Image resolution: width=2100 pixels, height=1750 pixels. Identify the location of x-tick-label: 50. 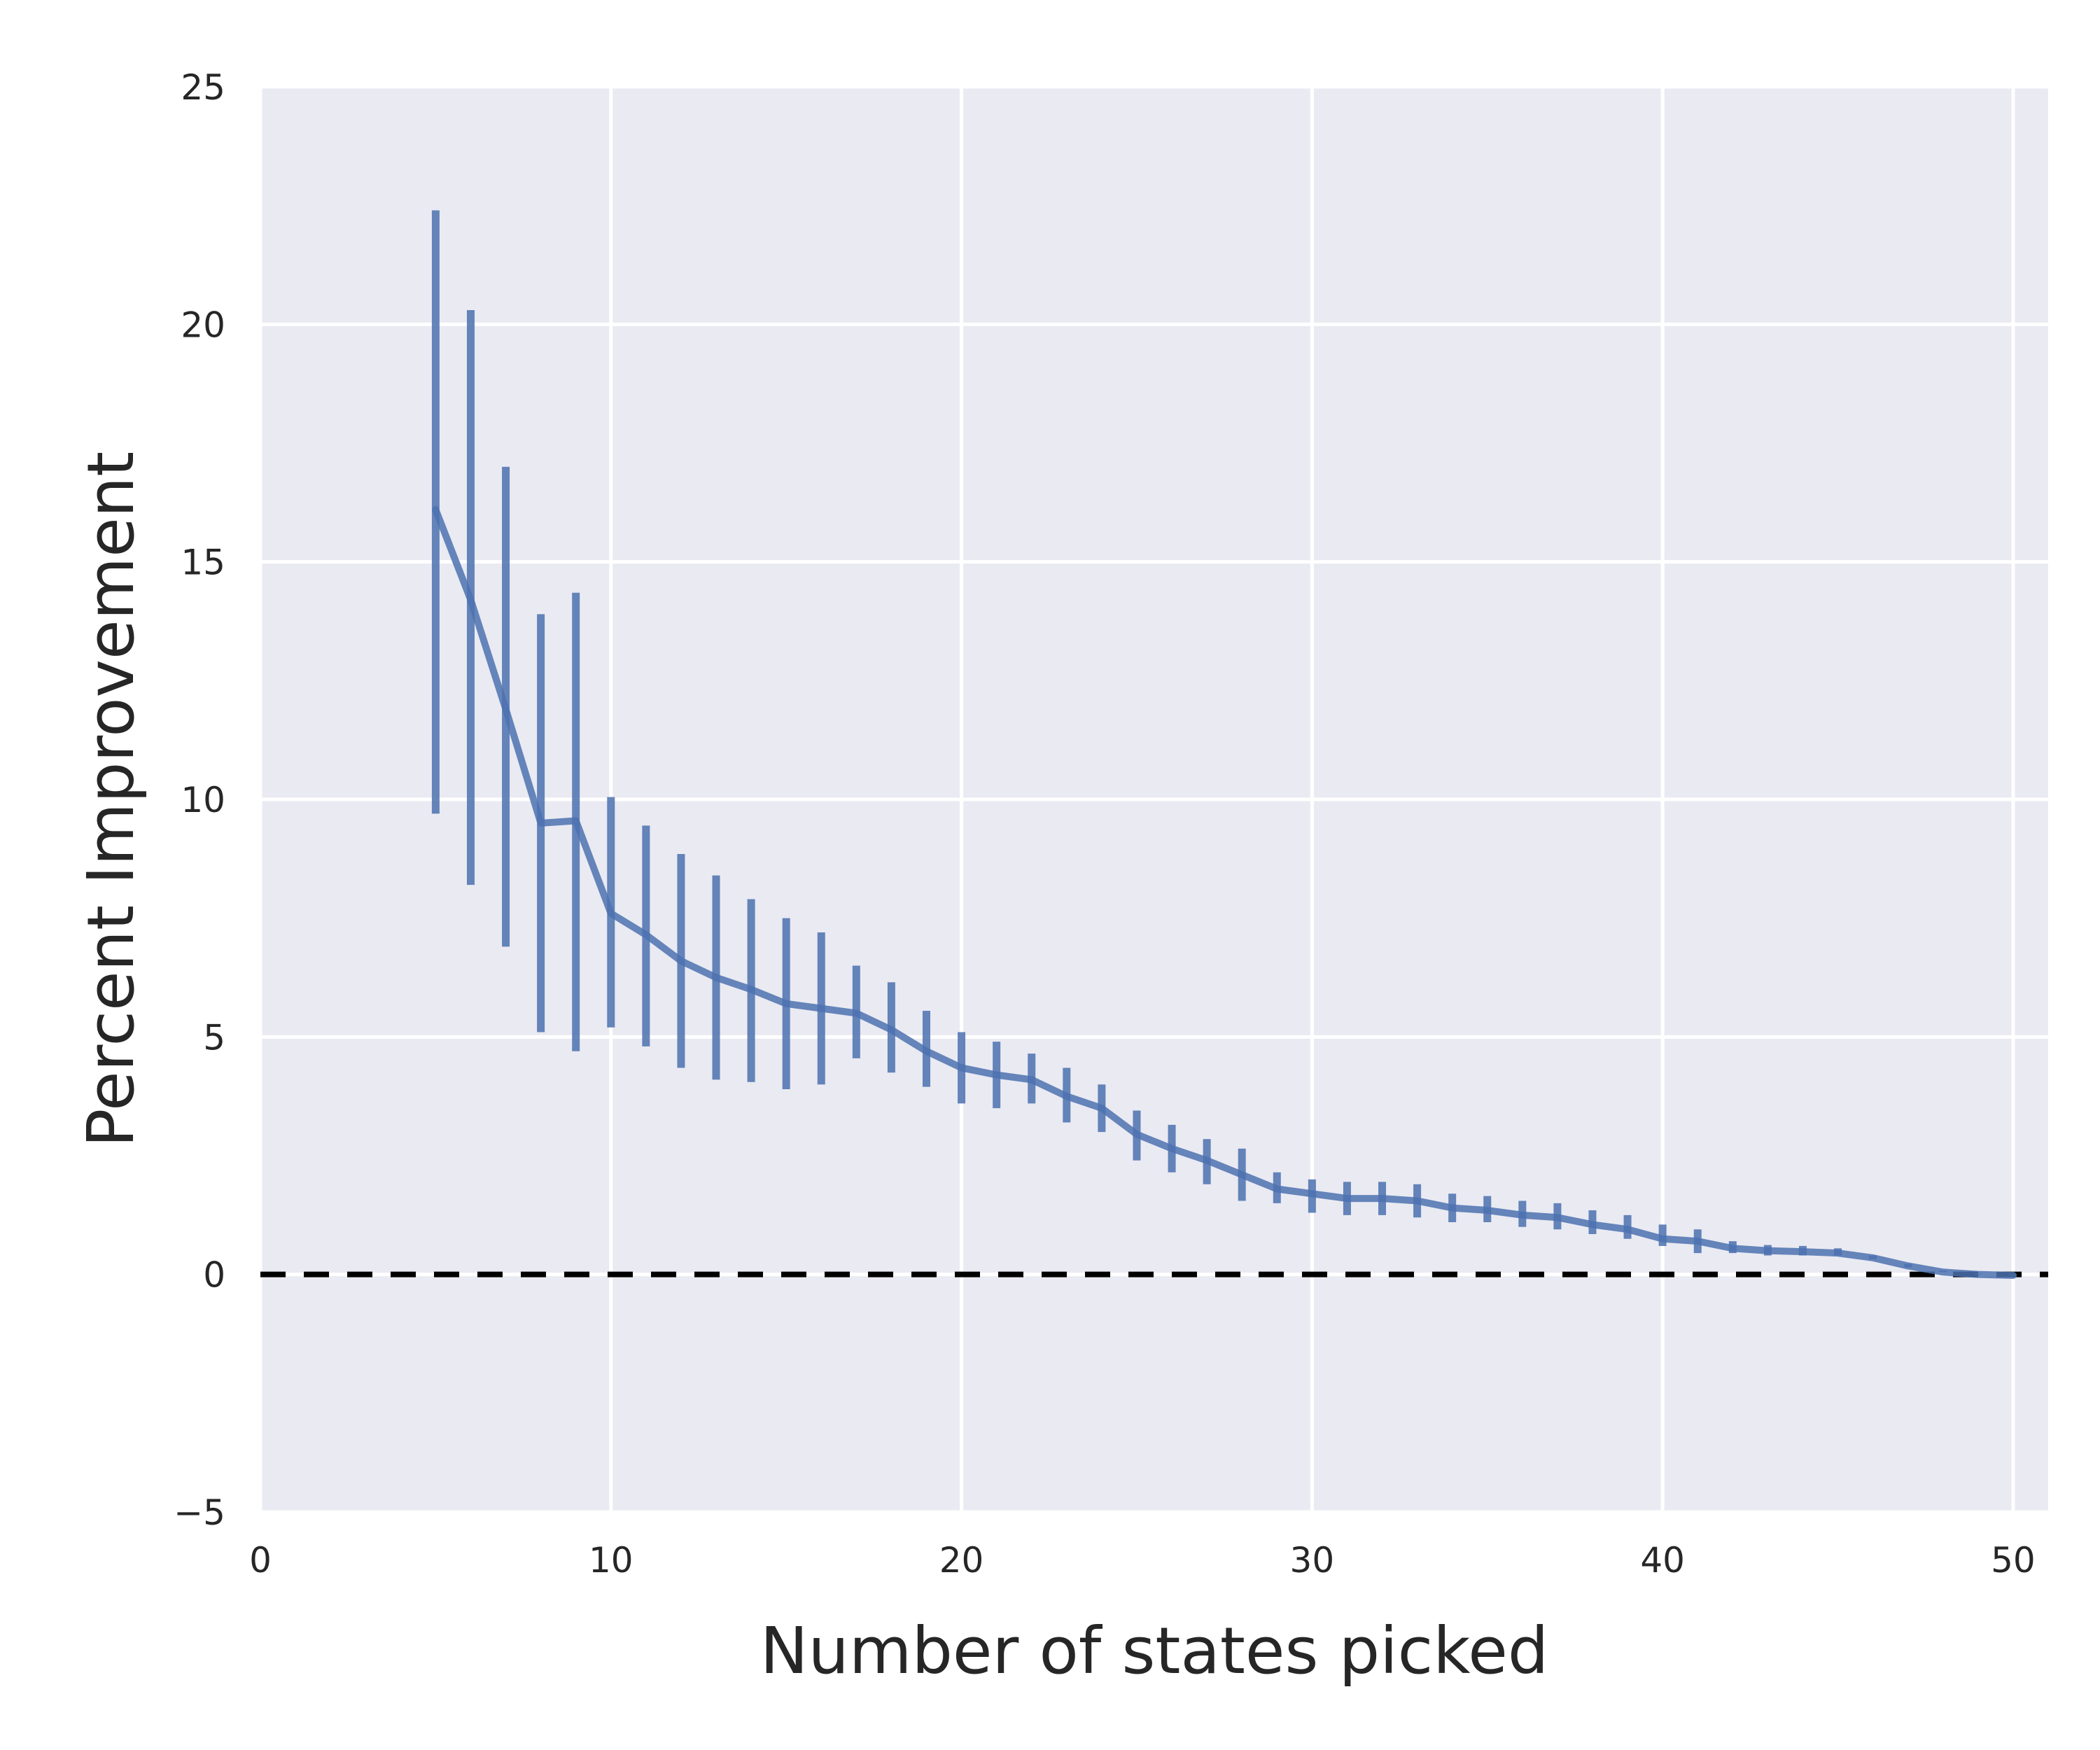
(2013, 1560).